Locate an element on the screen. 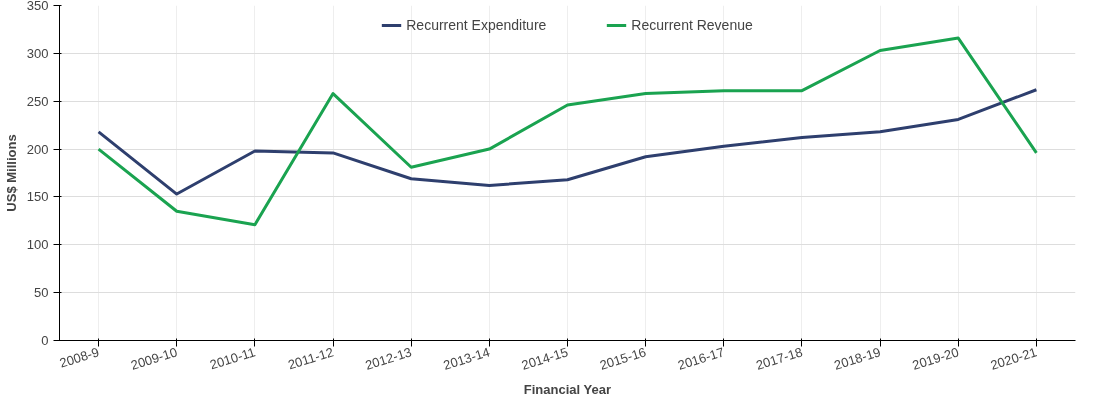 This screenshot has height=408, width=1097. legend-label: Recurrent Expenditure is located at coordinates (476, 25).